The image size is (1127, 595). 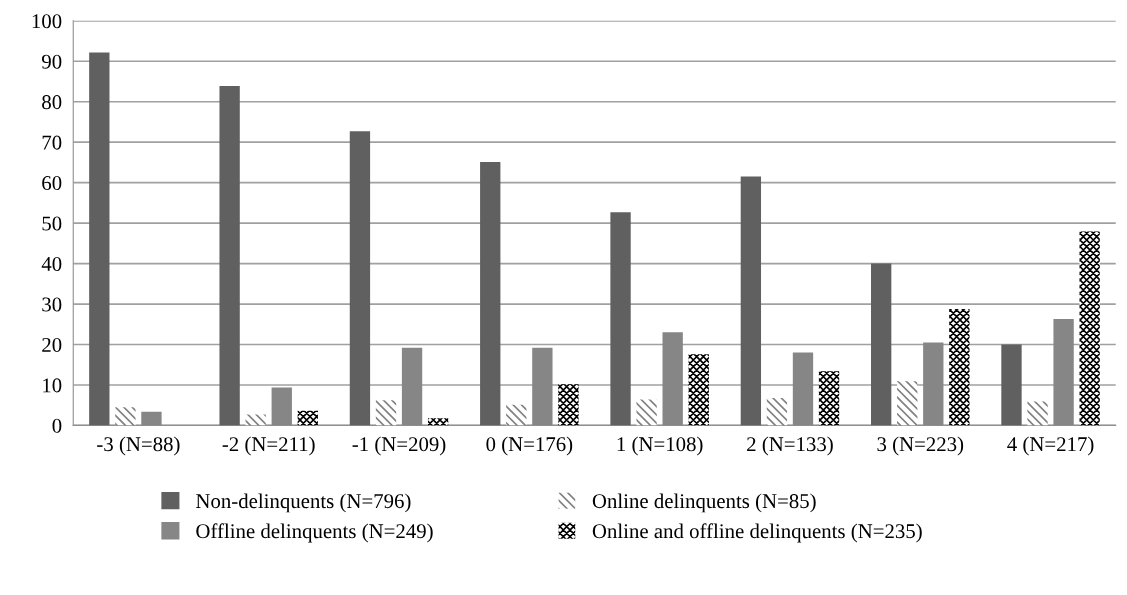 What do you see at coordinates (52, 344) in the screenshot?
I see `y-tick-label: 20` at bounding box center [52, 344].